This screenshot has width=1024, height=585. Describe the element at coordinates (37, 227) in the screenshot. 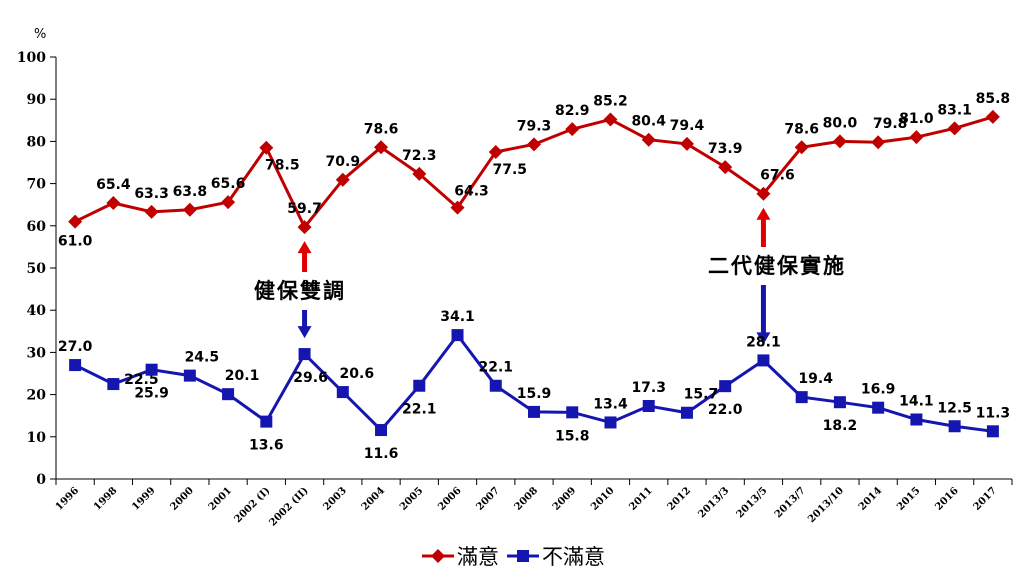

I see `y-tick-label: 60` at that location.